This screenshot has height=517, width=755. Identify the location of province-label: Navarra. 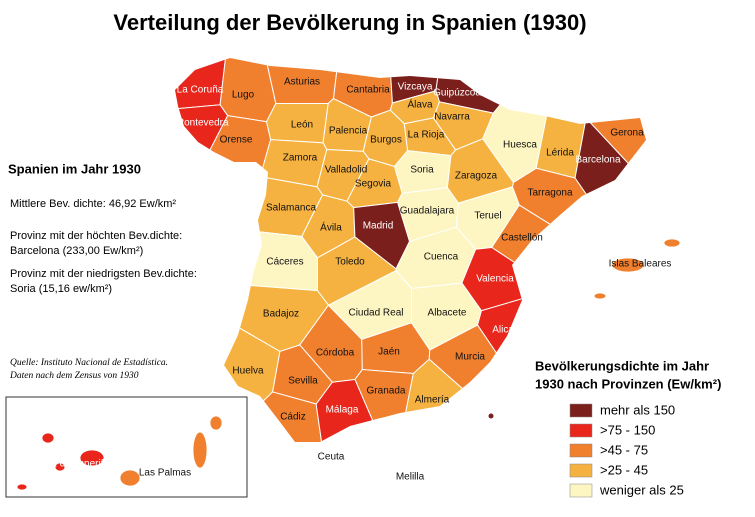
(452, 117).